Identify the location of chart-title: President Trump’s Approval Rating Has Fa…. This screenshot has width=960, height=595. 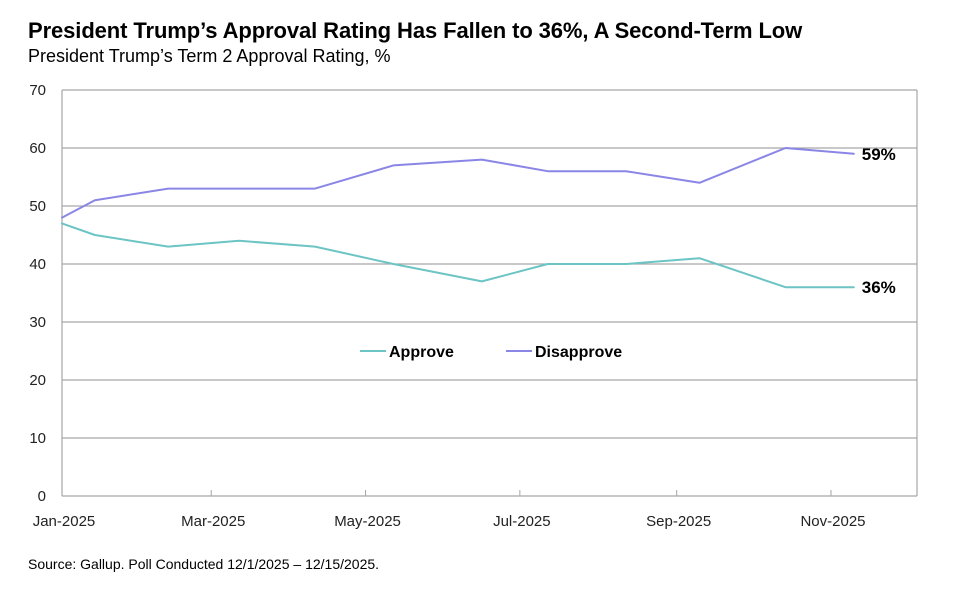
(415, 30).